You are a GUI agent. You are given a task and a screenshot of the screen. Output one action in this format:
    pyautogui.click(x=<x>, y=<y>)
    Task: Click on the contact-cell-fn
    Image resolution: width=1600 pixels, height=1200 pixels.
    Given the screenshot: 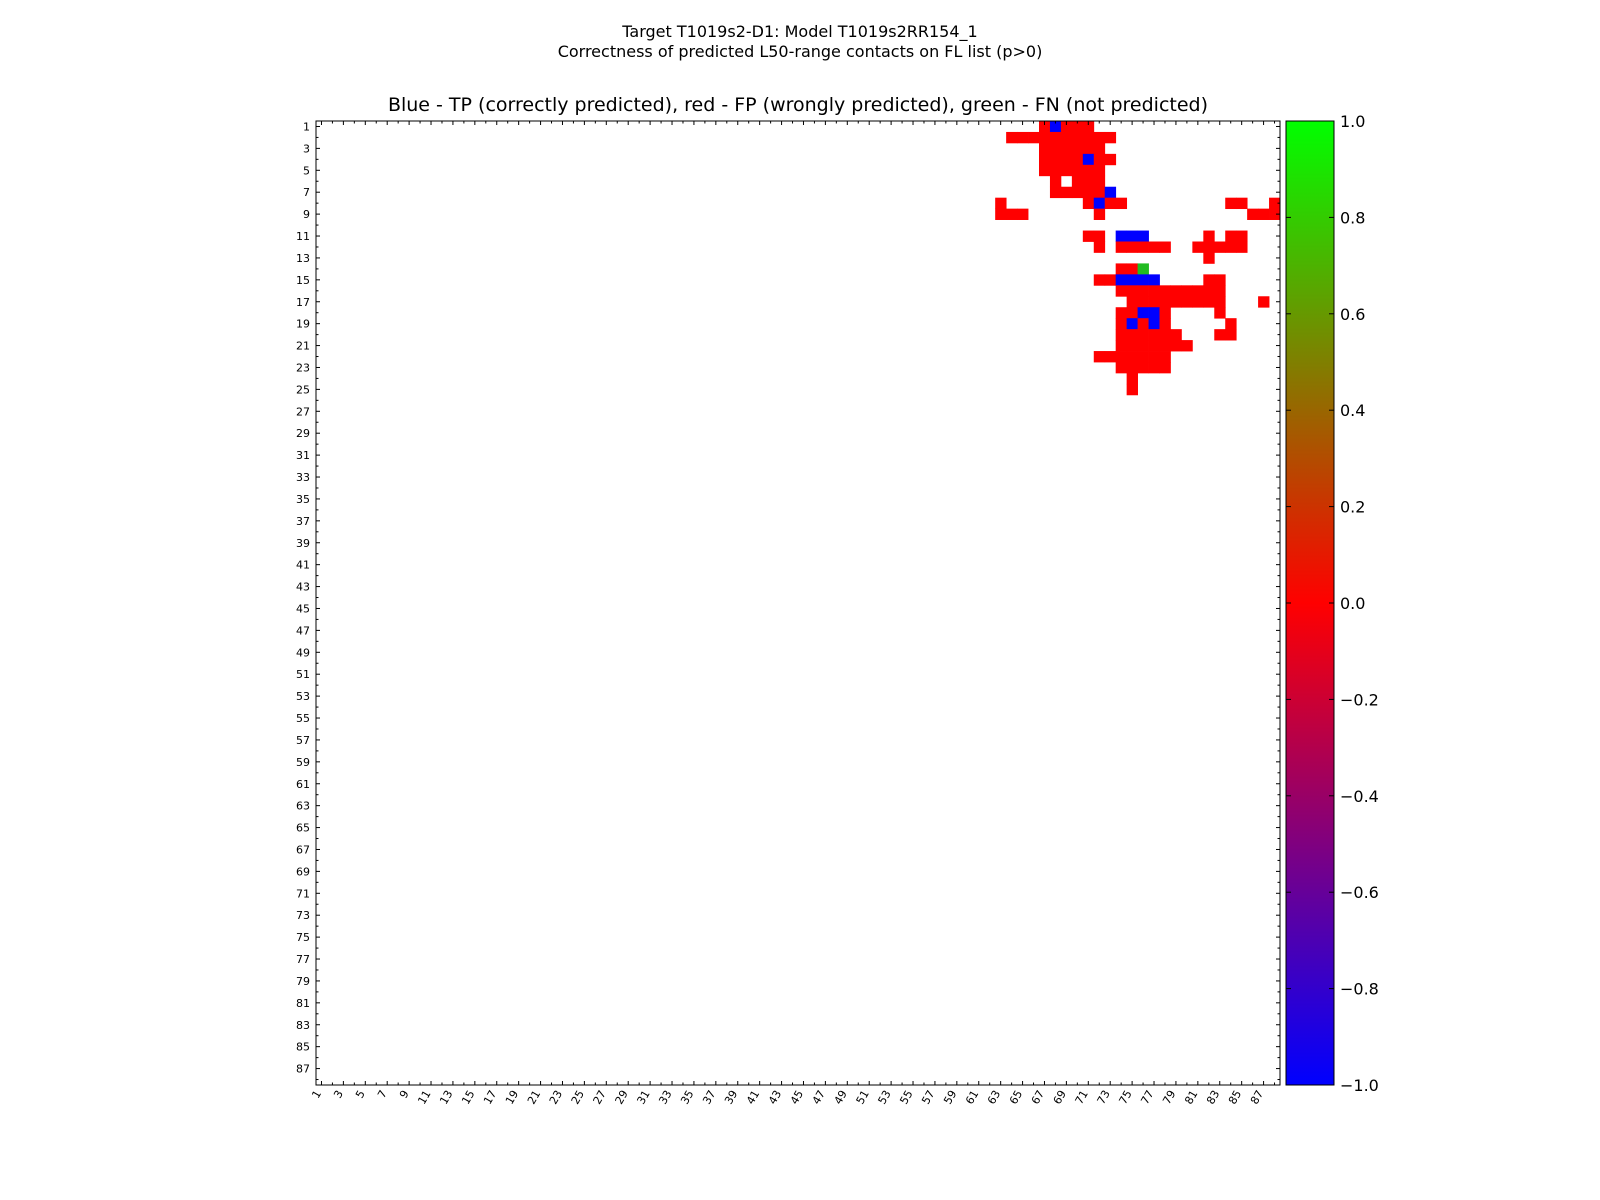 What is the action you would take?
    pyautogui.click(x=1143, y=269)
    